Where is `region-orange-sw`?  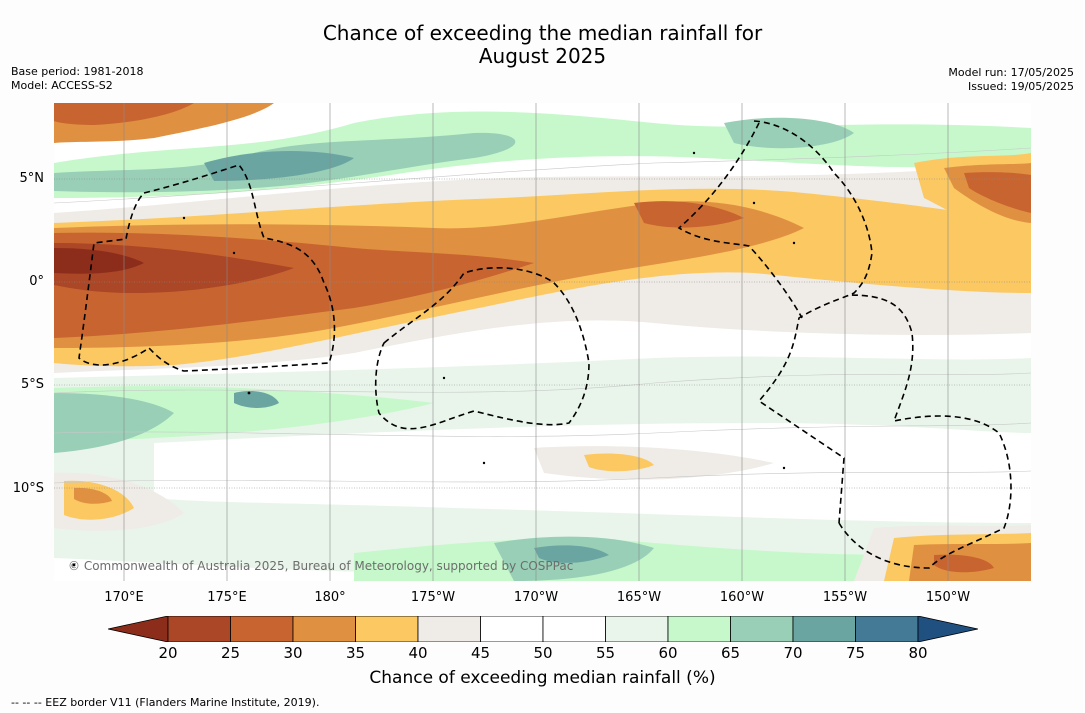
region-orange-sw is located at coordinates (93, 495).